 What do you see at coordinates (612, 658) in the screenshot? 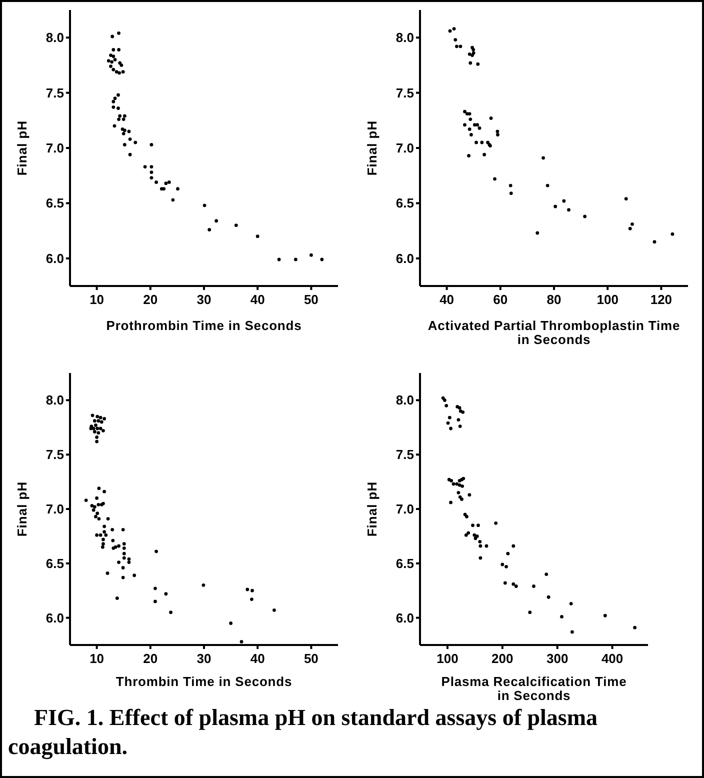
I see `x-tick-label: 400` at bounding box center [612, 658].